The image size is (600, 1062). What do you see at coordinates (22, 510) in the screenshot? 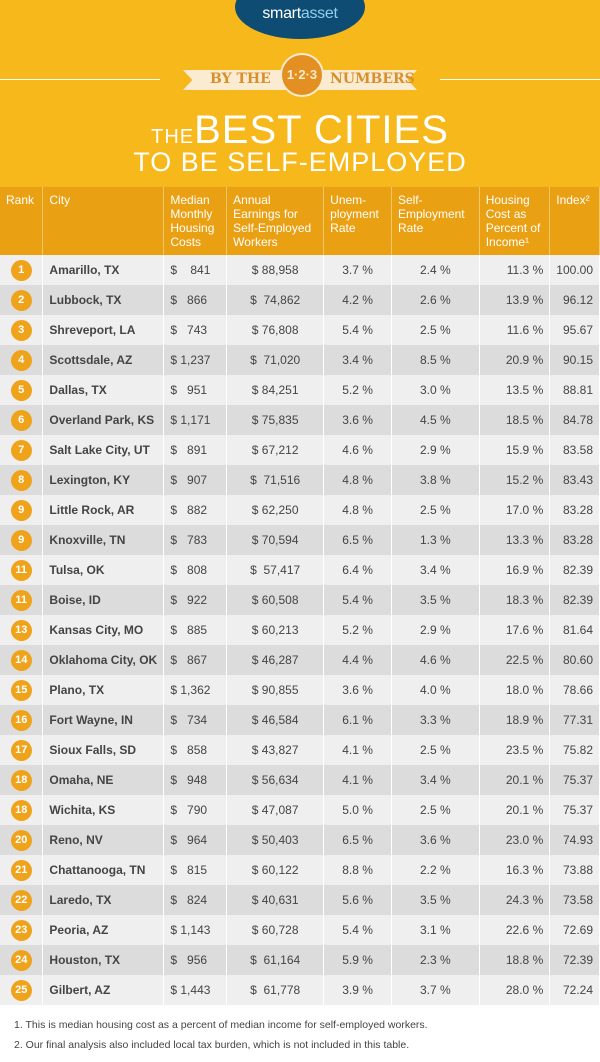
I see `cell-rank: 9` at bounding box center [22, 510].